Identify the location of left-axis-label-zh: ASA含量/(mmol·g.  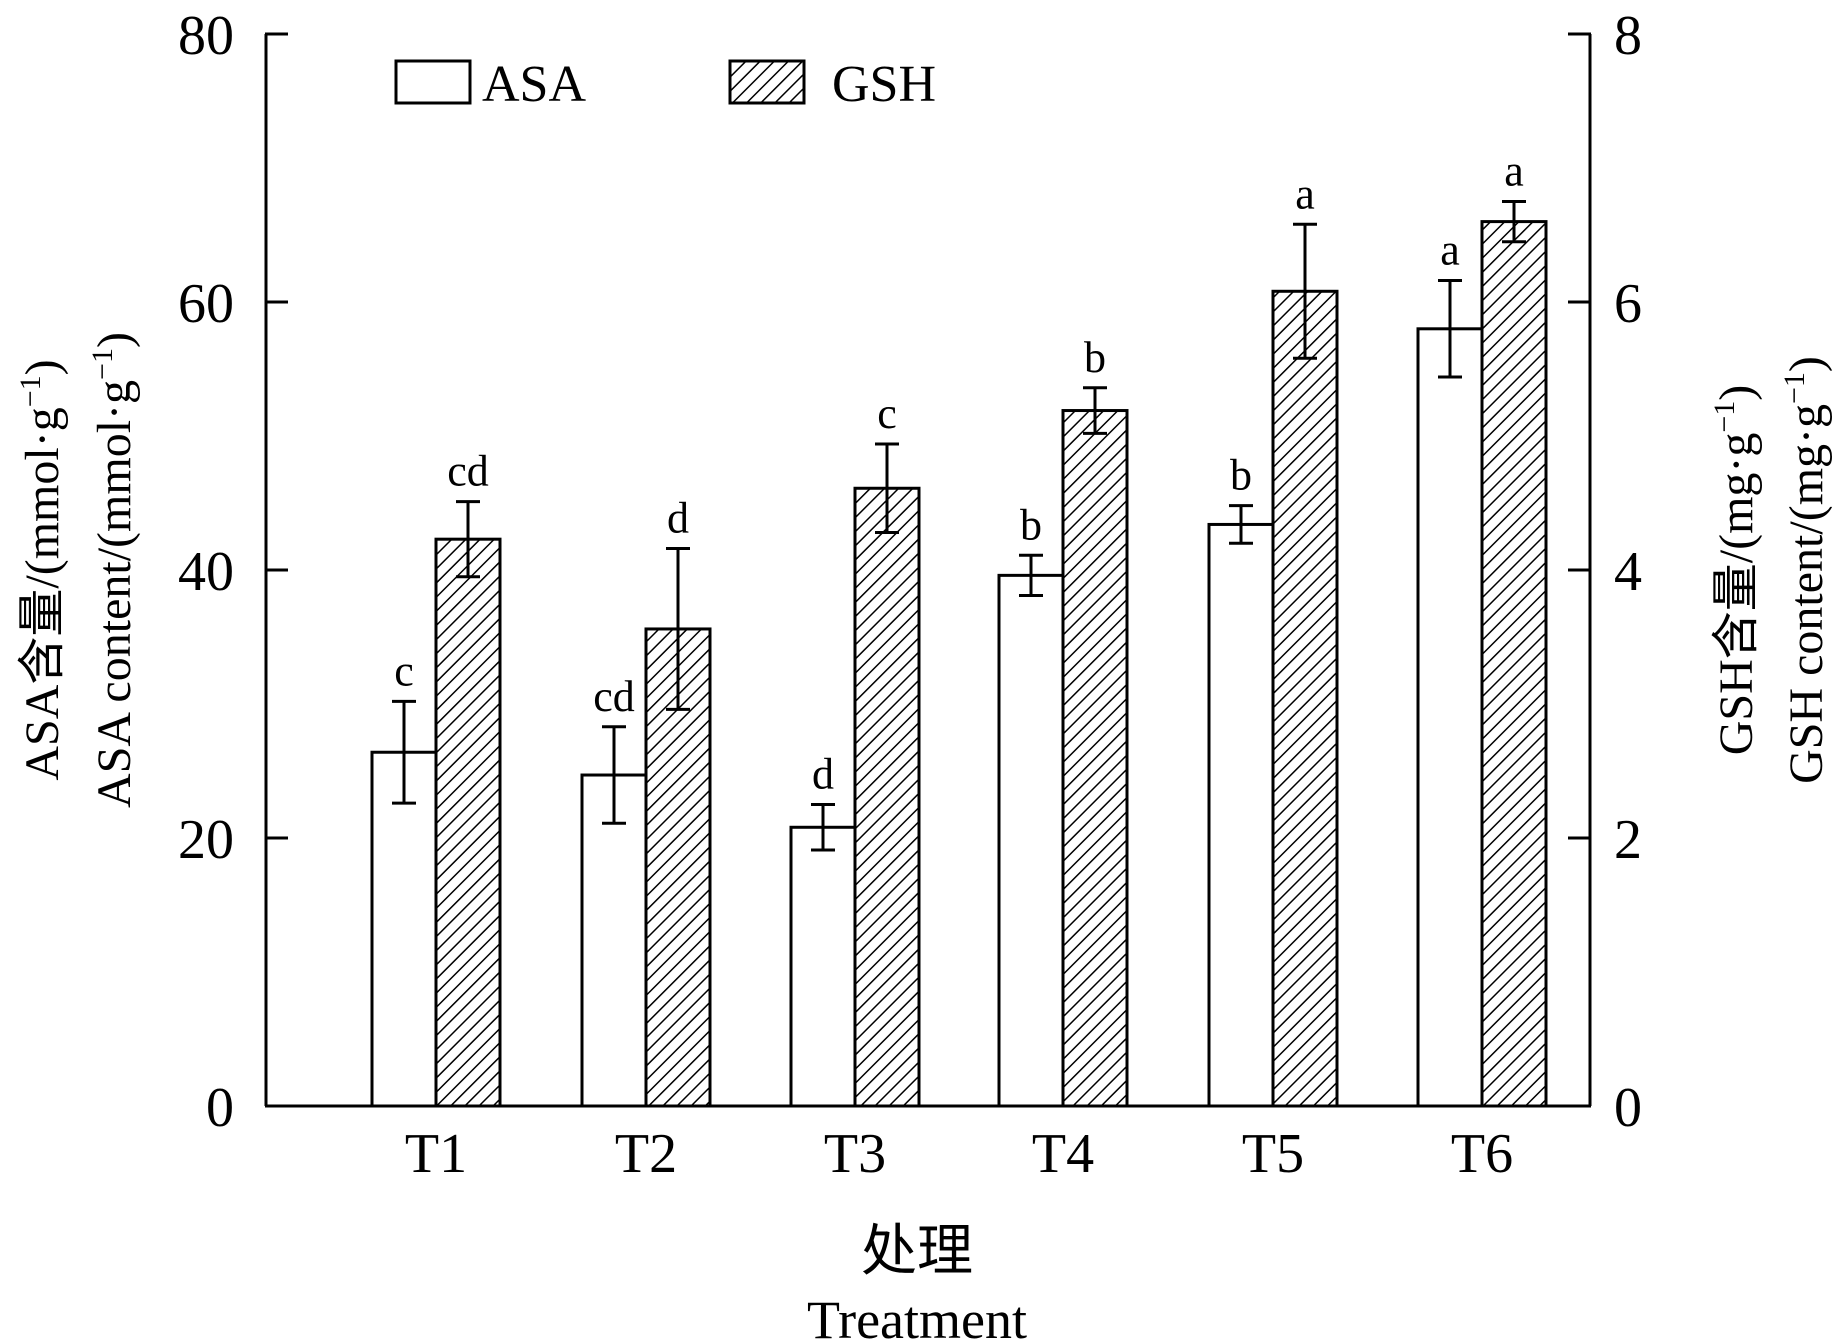
(42, 593).